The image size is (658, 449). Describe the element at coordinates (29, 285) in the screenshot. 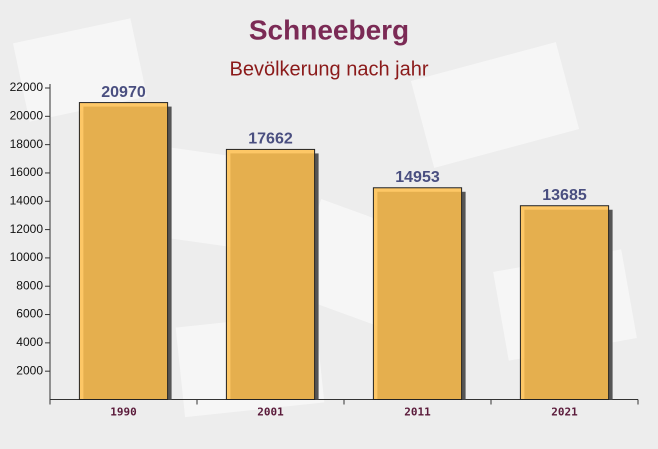

I see `y-tick-label: 8000` at that location.